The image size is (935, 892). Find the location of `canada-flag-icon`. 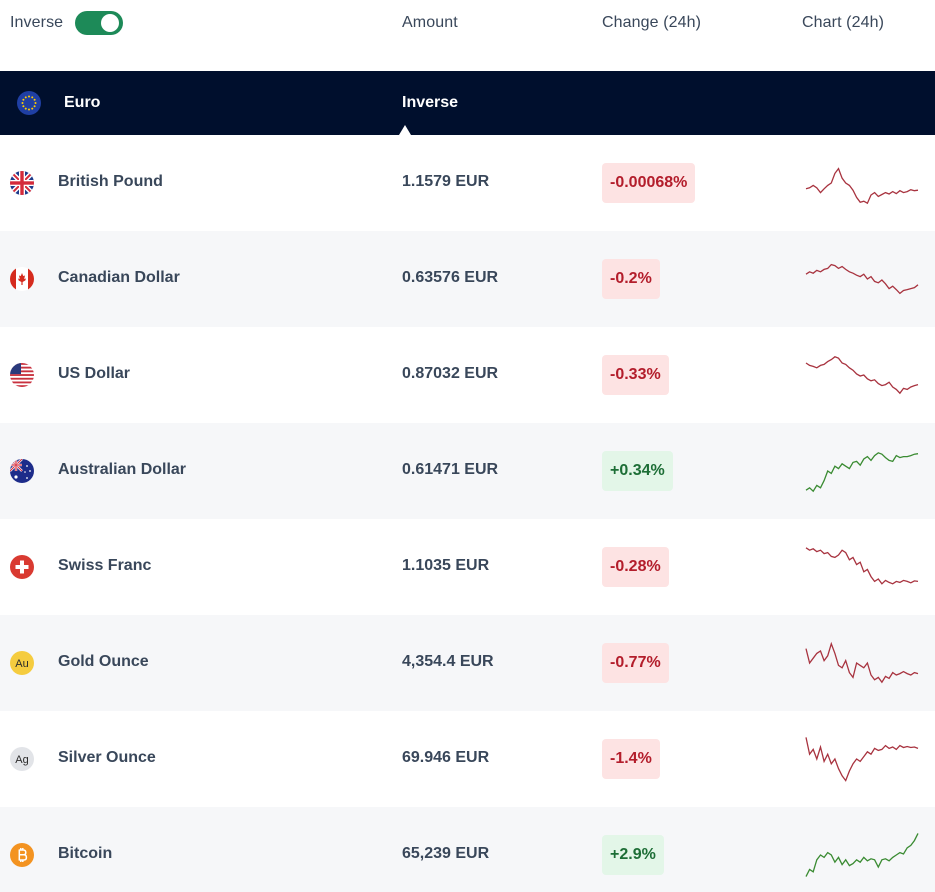

canada-flag-icon is located at coordinates (22, 279).